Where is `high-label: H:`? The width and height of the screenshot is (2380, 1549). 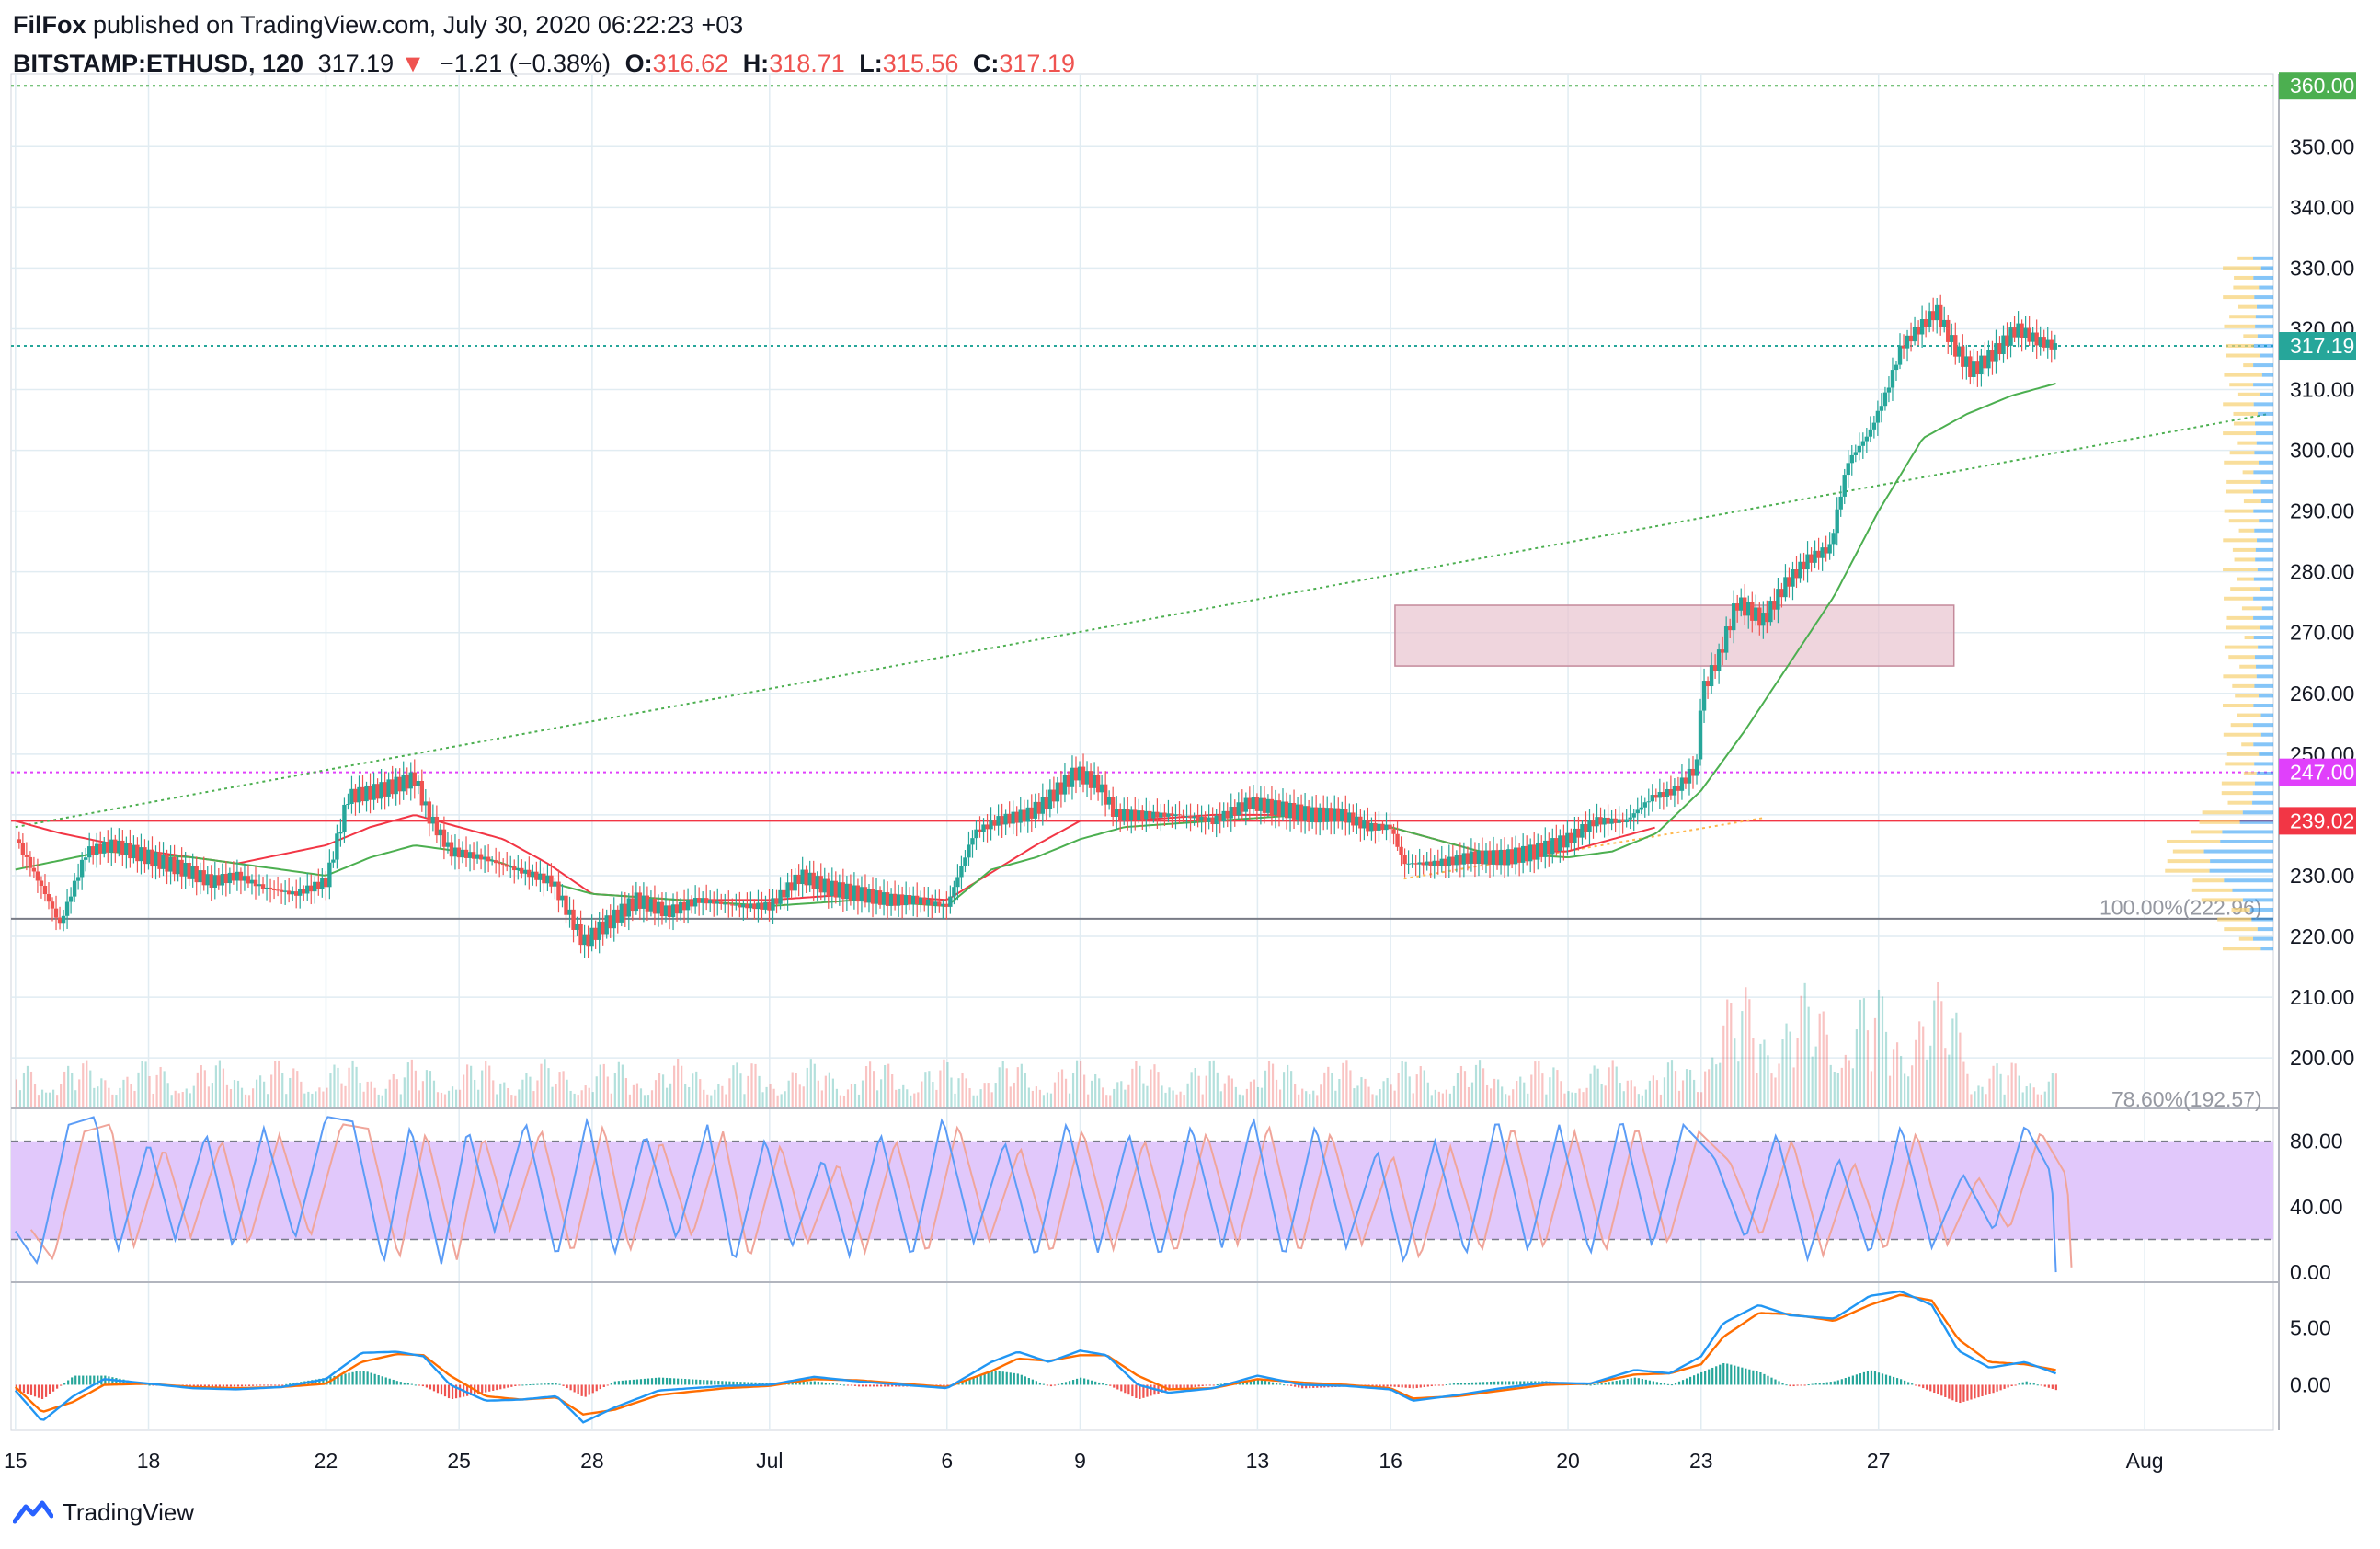 high-label: H: is located at coordinates (756, 63).